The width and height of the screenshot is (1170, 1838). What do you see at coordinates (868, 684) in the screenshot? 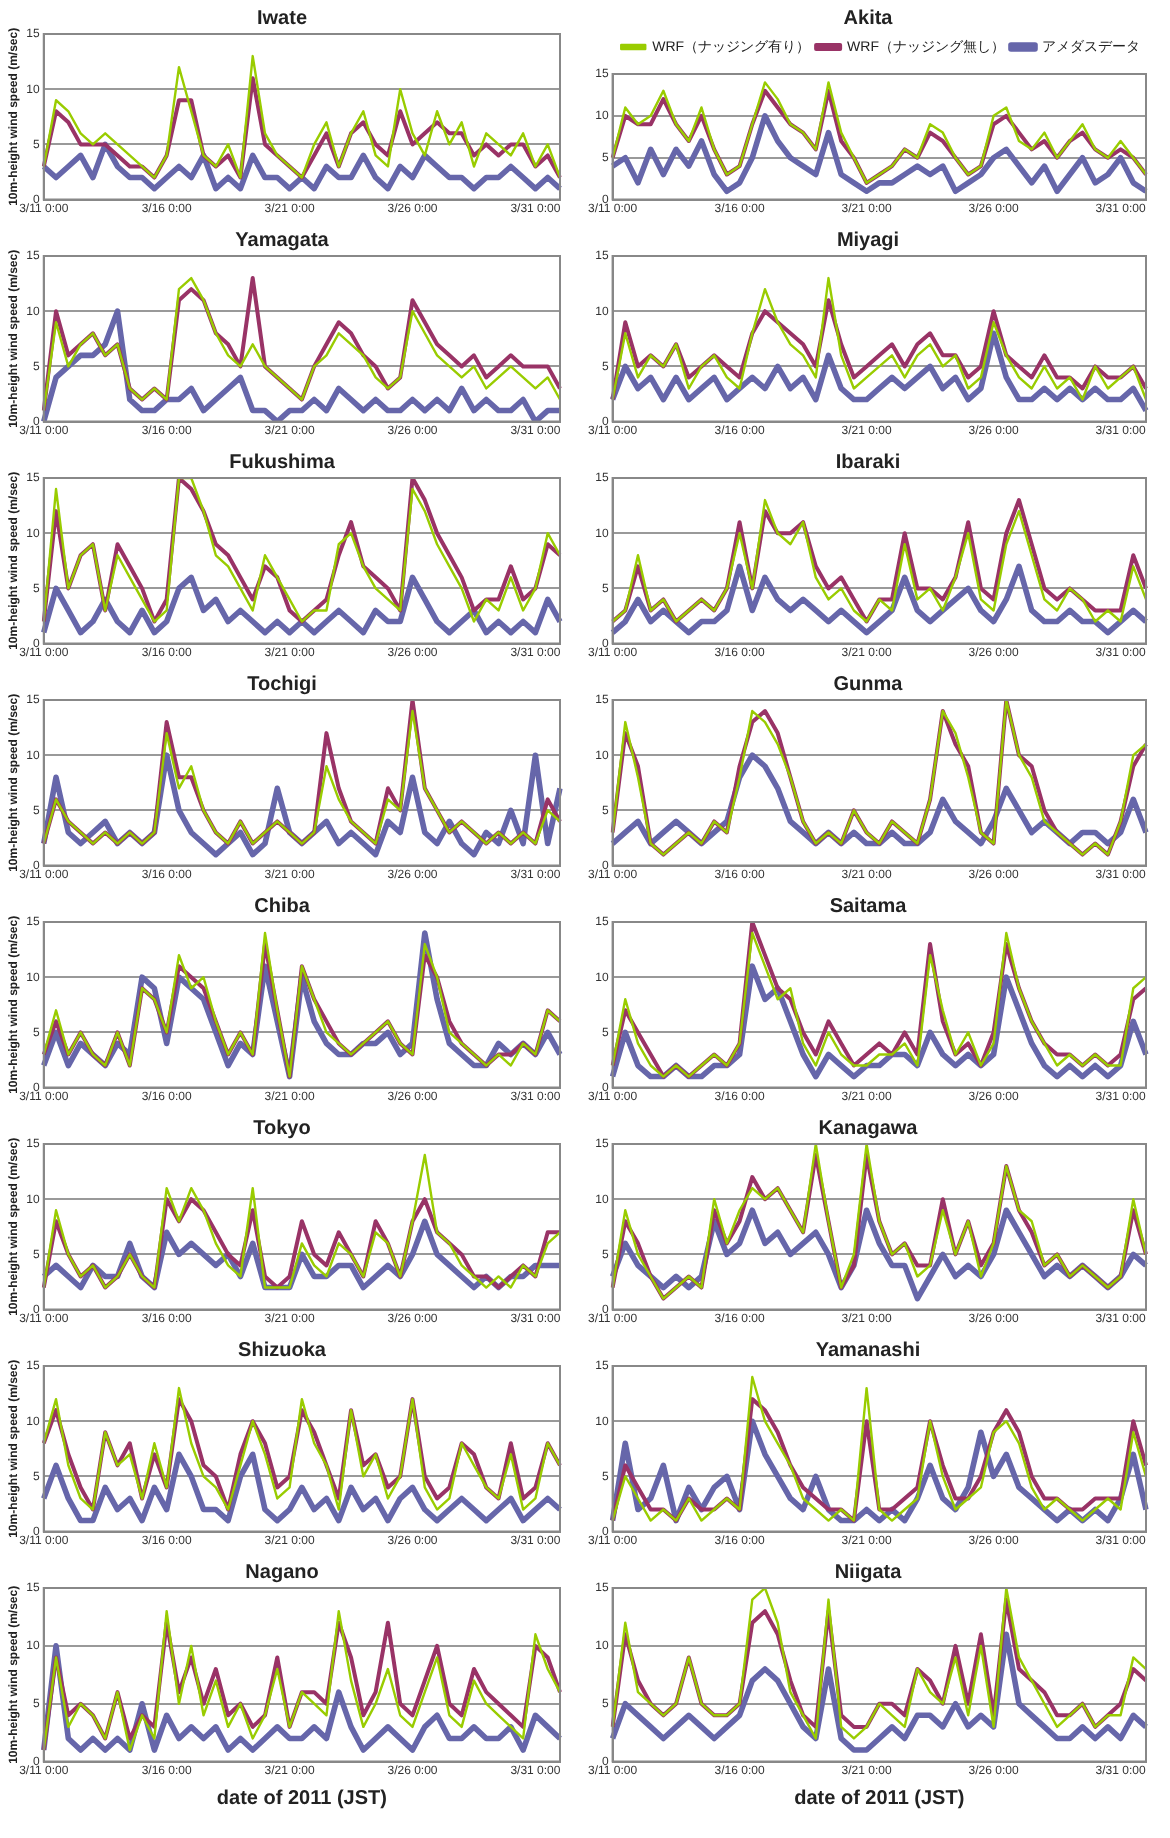
I see `chart-title: Gunma` at bounding box center [868, 684].